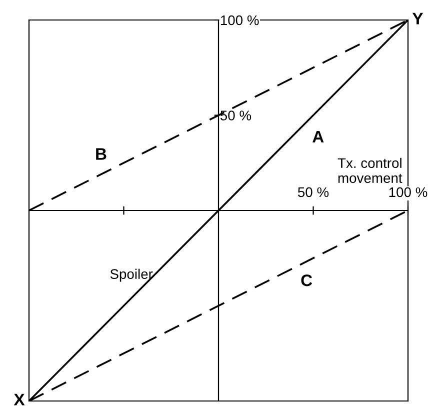 The width and height of the screenshot is (438, 406). I want to click on series-label: B, so click(101, 154).